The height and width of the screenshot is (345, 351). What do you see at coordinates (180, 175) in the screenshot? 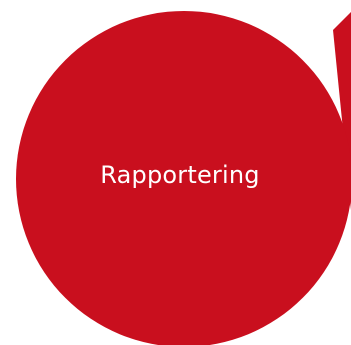
I see `rapportering-label: Rapportering` at bounding box center [180, 175].